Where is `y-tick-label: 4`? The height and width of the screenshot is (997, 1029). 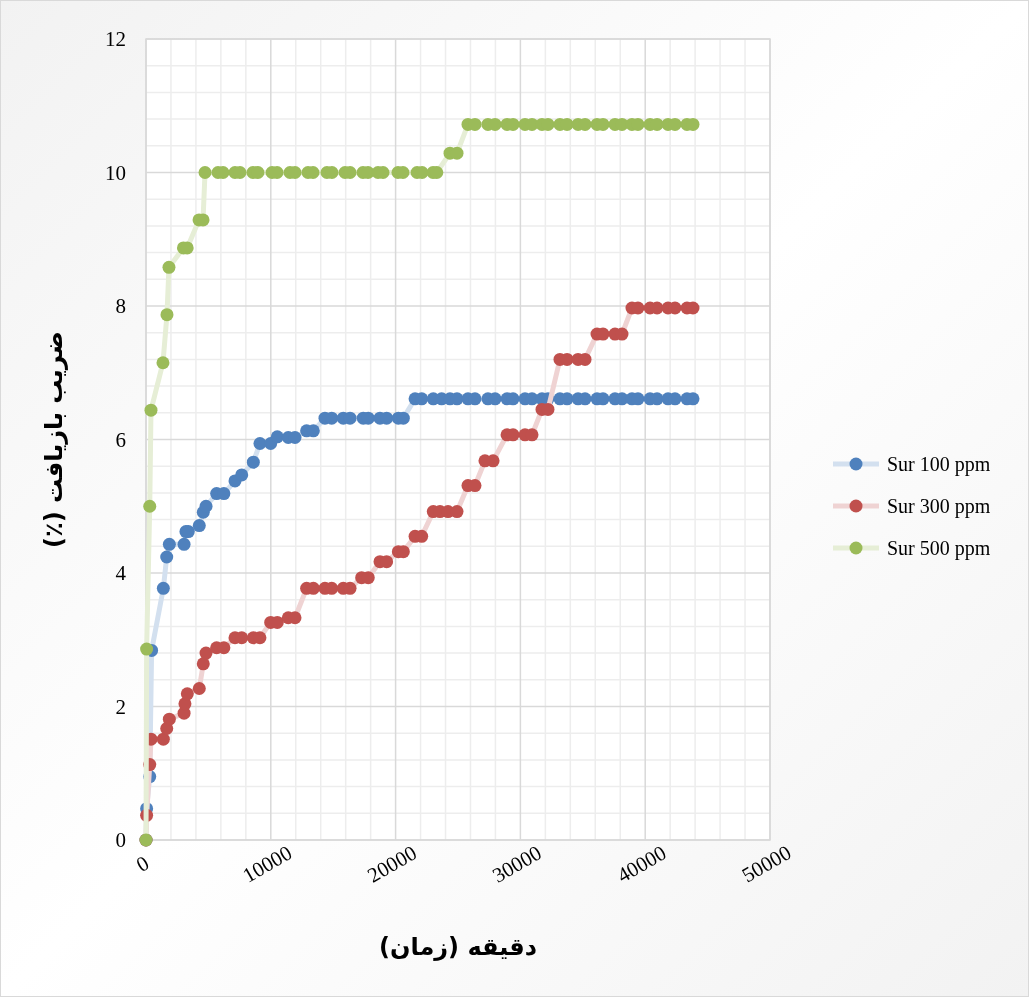
y-tick-label: 4 is located at coordinates (121, 573).